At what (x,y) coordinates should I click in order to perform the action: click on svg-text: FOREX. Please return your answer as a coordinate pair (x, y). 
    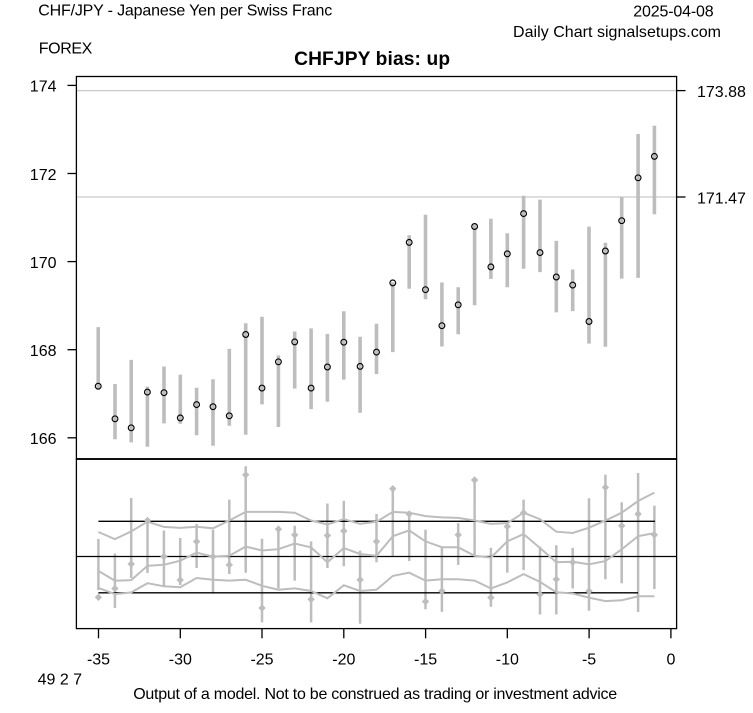
    Looking at the image, I should click on (66, 48).